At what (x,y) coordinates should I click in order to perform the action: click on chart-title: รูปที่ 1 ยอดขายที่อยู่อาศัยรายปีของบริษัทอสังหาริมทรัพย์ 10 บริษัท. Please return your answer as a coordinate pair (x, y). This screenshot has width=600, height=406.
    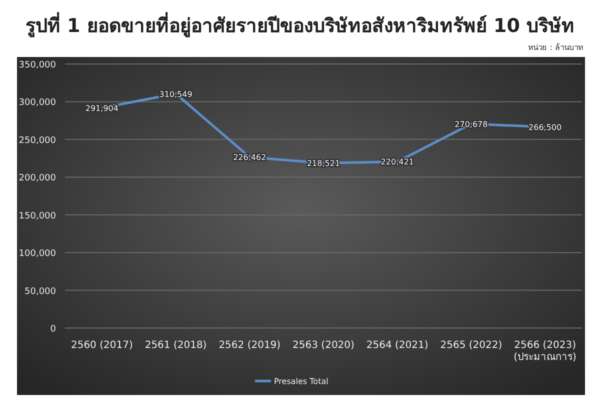
    Looking at the image, I should click on (300, 25).